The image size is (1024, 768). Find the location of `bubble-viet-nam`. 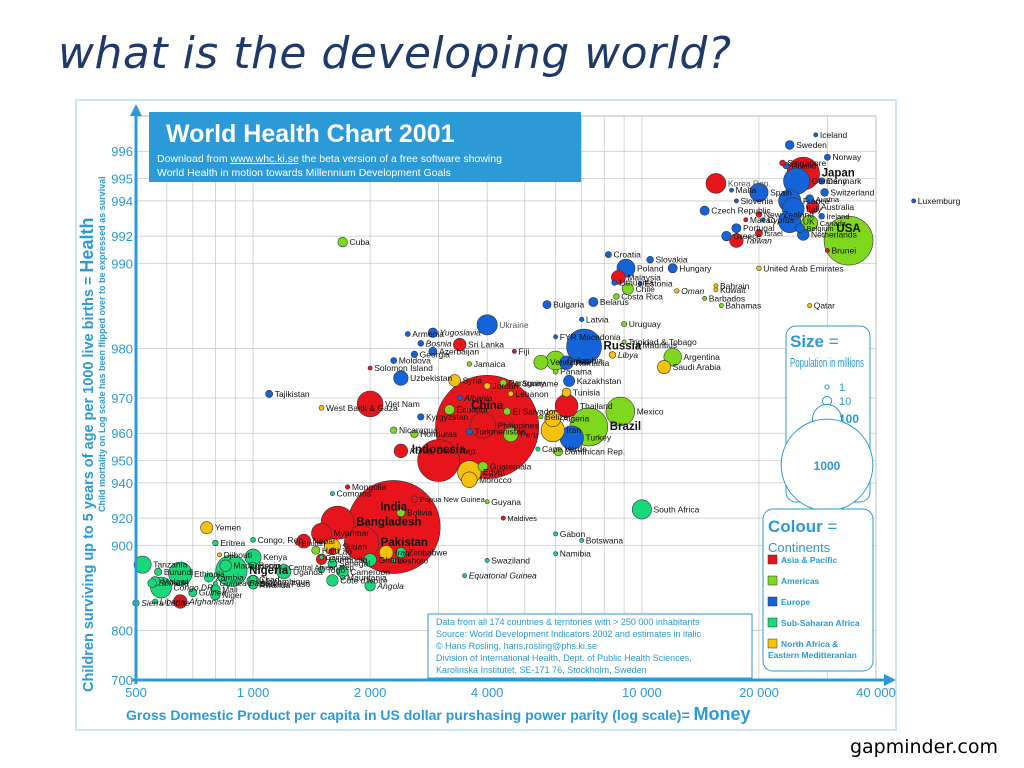

bubble-viet-nam is located at coordinates (370, 404).